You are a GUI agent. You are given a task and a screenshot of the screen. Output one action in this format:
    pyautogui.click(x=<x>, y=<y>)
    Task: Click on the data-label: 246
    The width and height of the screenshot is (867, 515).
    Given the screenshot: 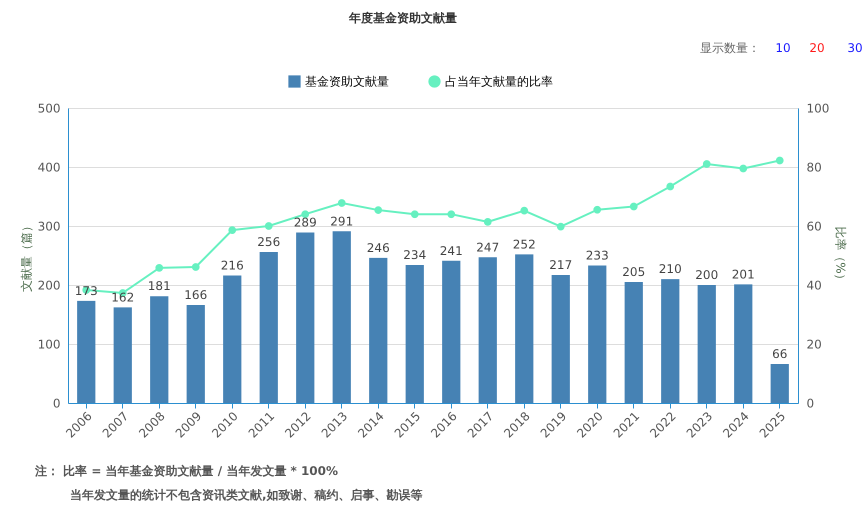 What is the action you would take?
    pyautogui.click(x=378, y=247)
    